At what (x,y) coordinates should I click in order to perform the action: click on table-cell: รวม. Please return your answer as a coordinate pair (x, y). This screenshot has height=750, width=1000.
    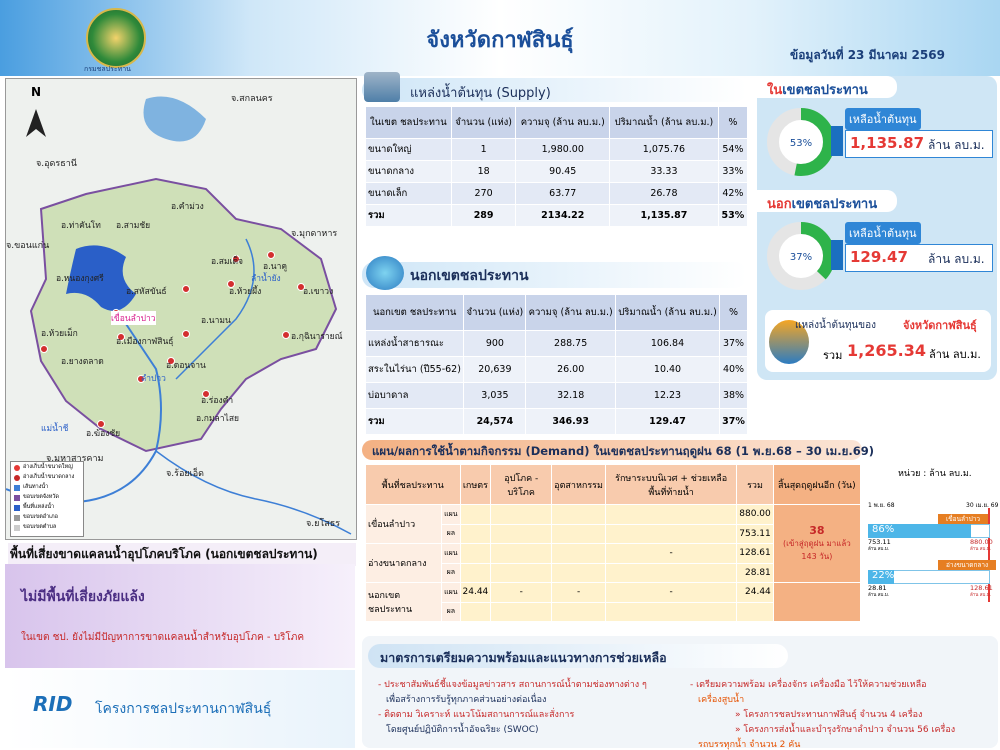
    Looking at the image, I should click on (414, 421).